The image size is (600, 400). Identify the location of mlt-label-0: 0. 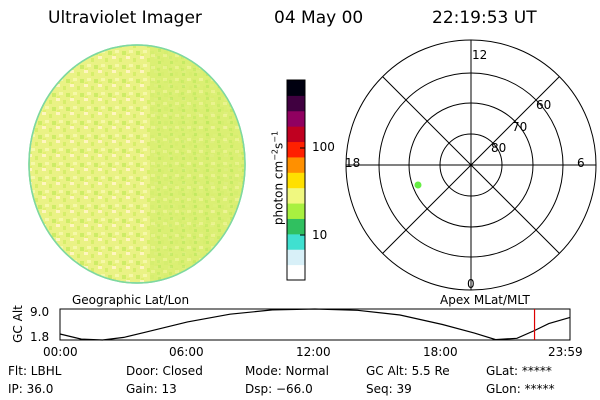
(471, 284).